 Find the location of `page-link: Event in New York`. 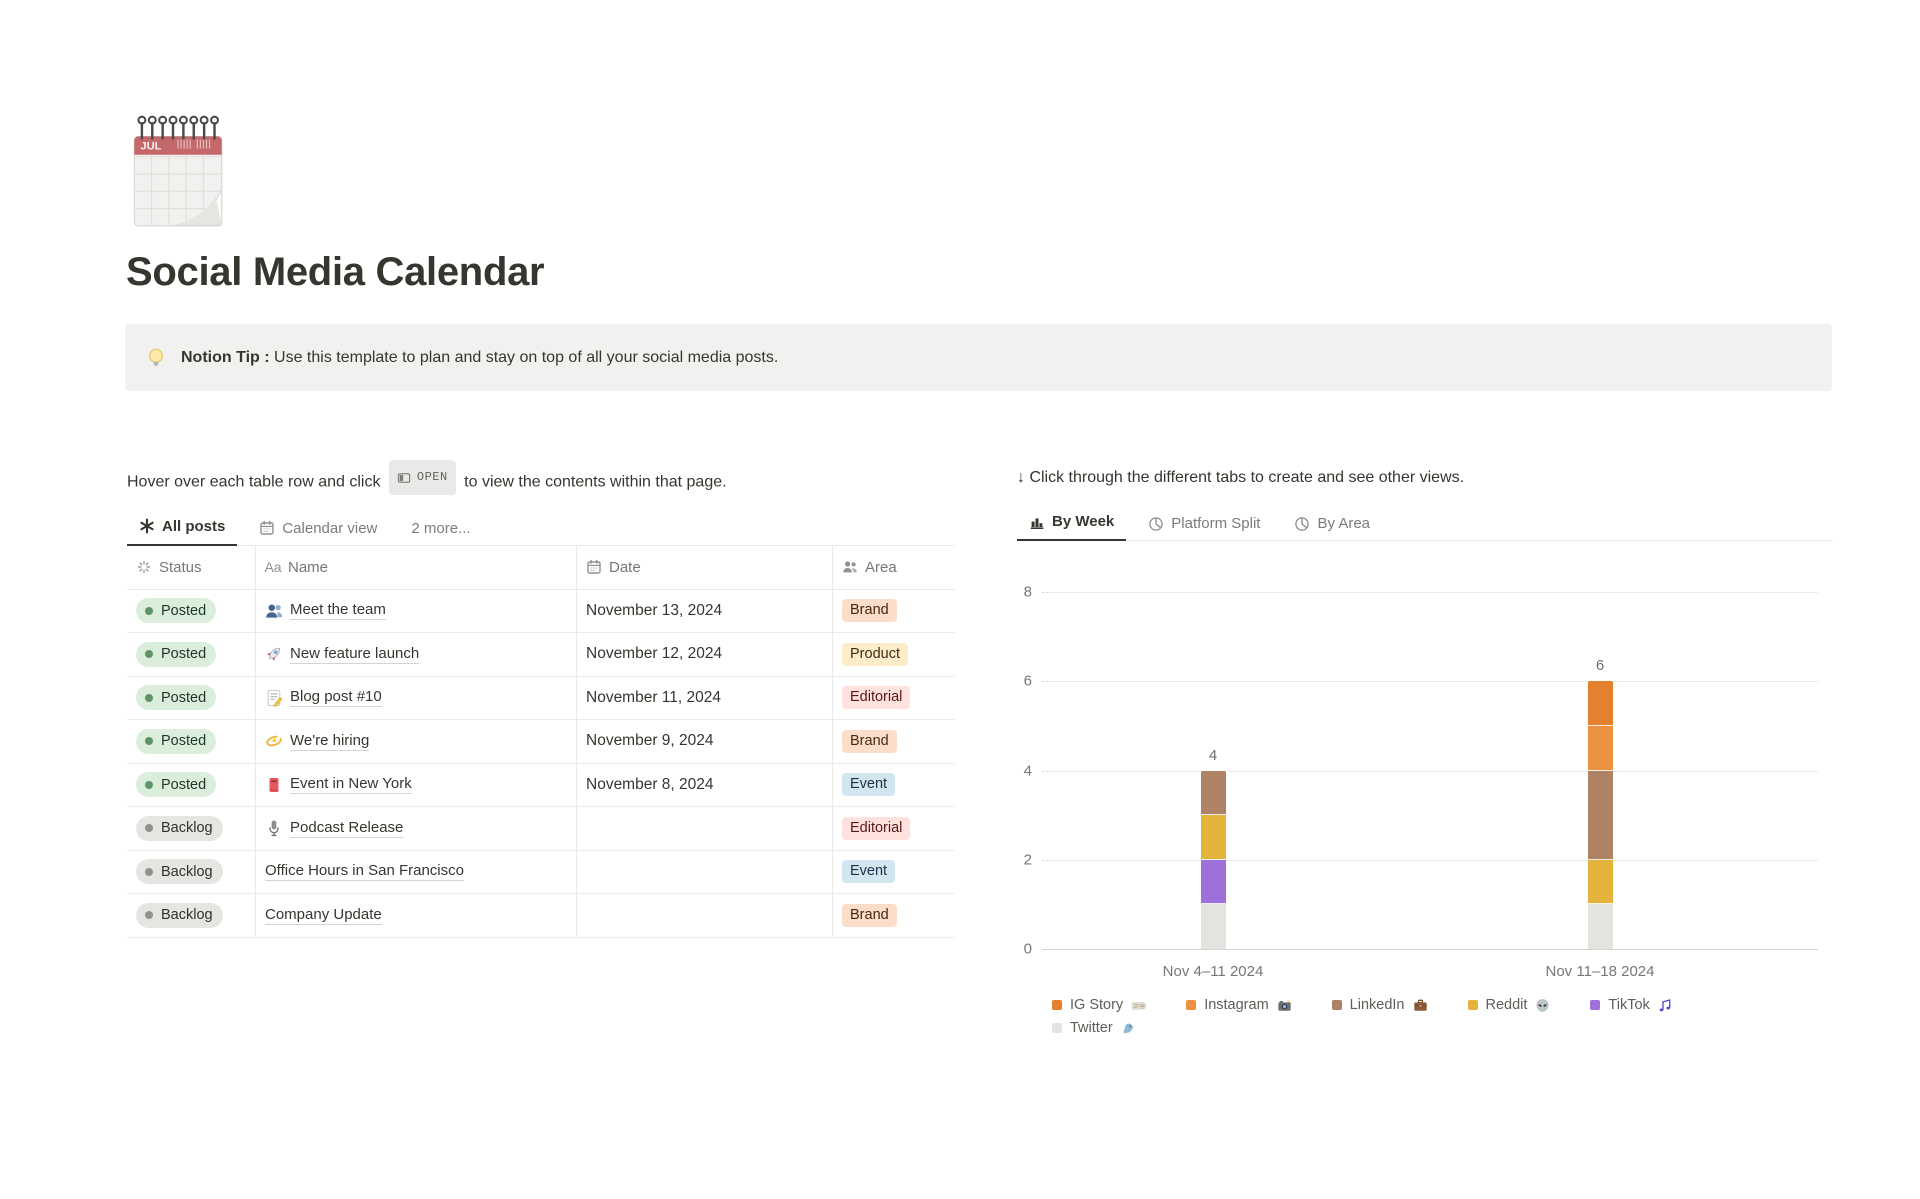

page-link: Event in New York is located at coordinates (351, 785).